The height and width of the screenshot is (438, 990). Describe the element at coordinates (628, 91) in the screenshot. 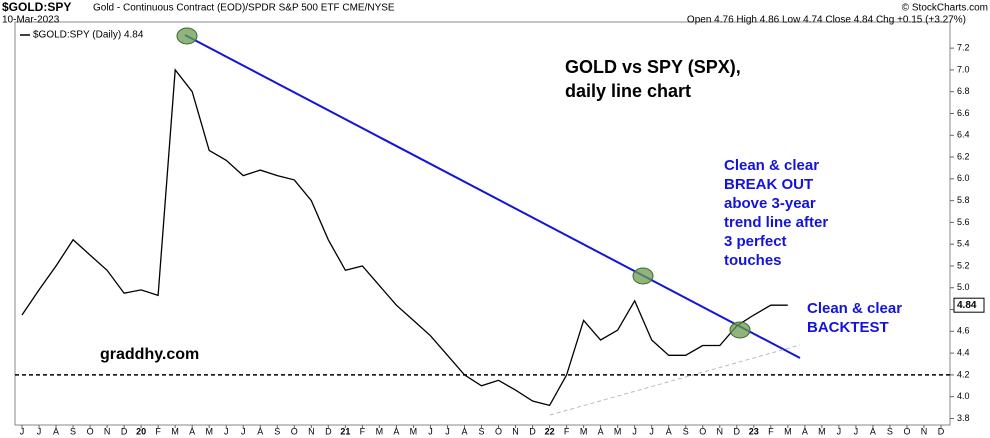

I see `title-line: daily line chart` at that location.